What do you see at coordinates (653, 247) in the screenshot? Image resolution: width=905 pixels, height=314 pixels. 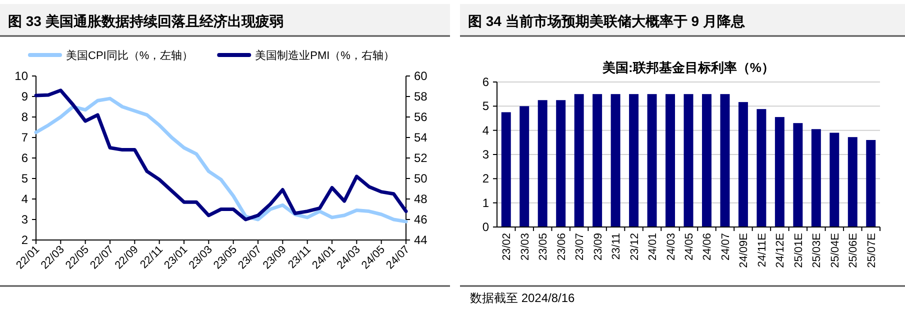 I see `x-tick-label: 24/01` at bounding box center [653, 247].